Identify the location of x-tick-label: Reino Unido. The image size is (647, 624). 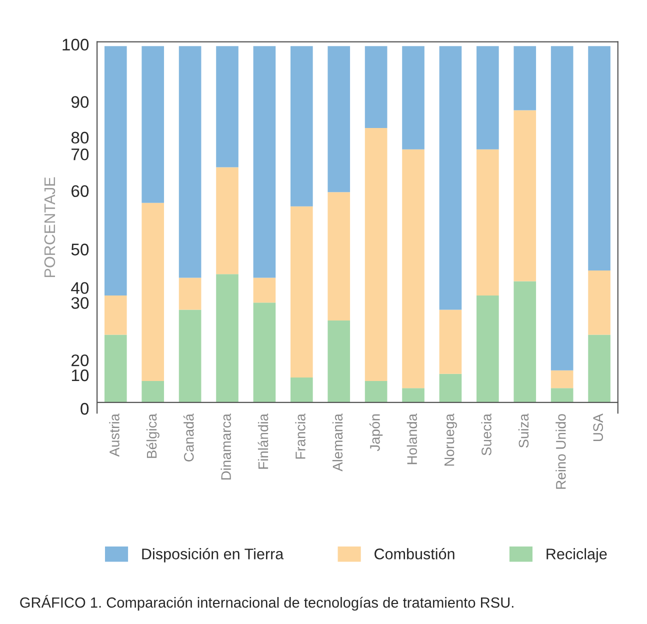
(561, 451).